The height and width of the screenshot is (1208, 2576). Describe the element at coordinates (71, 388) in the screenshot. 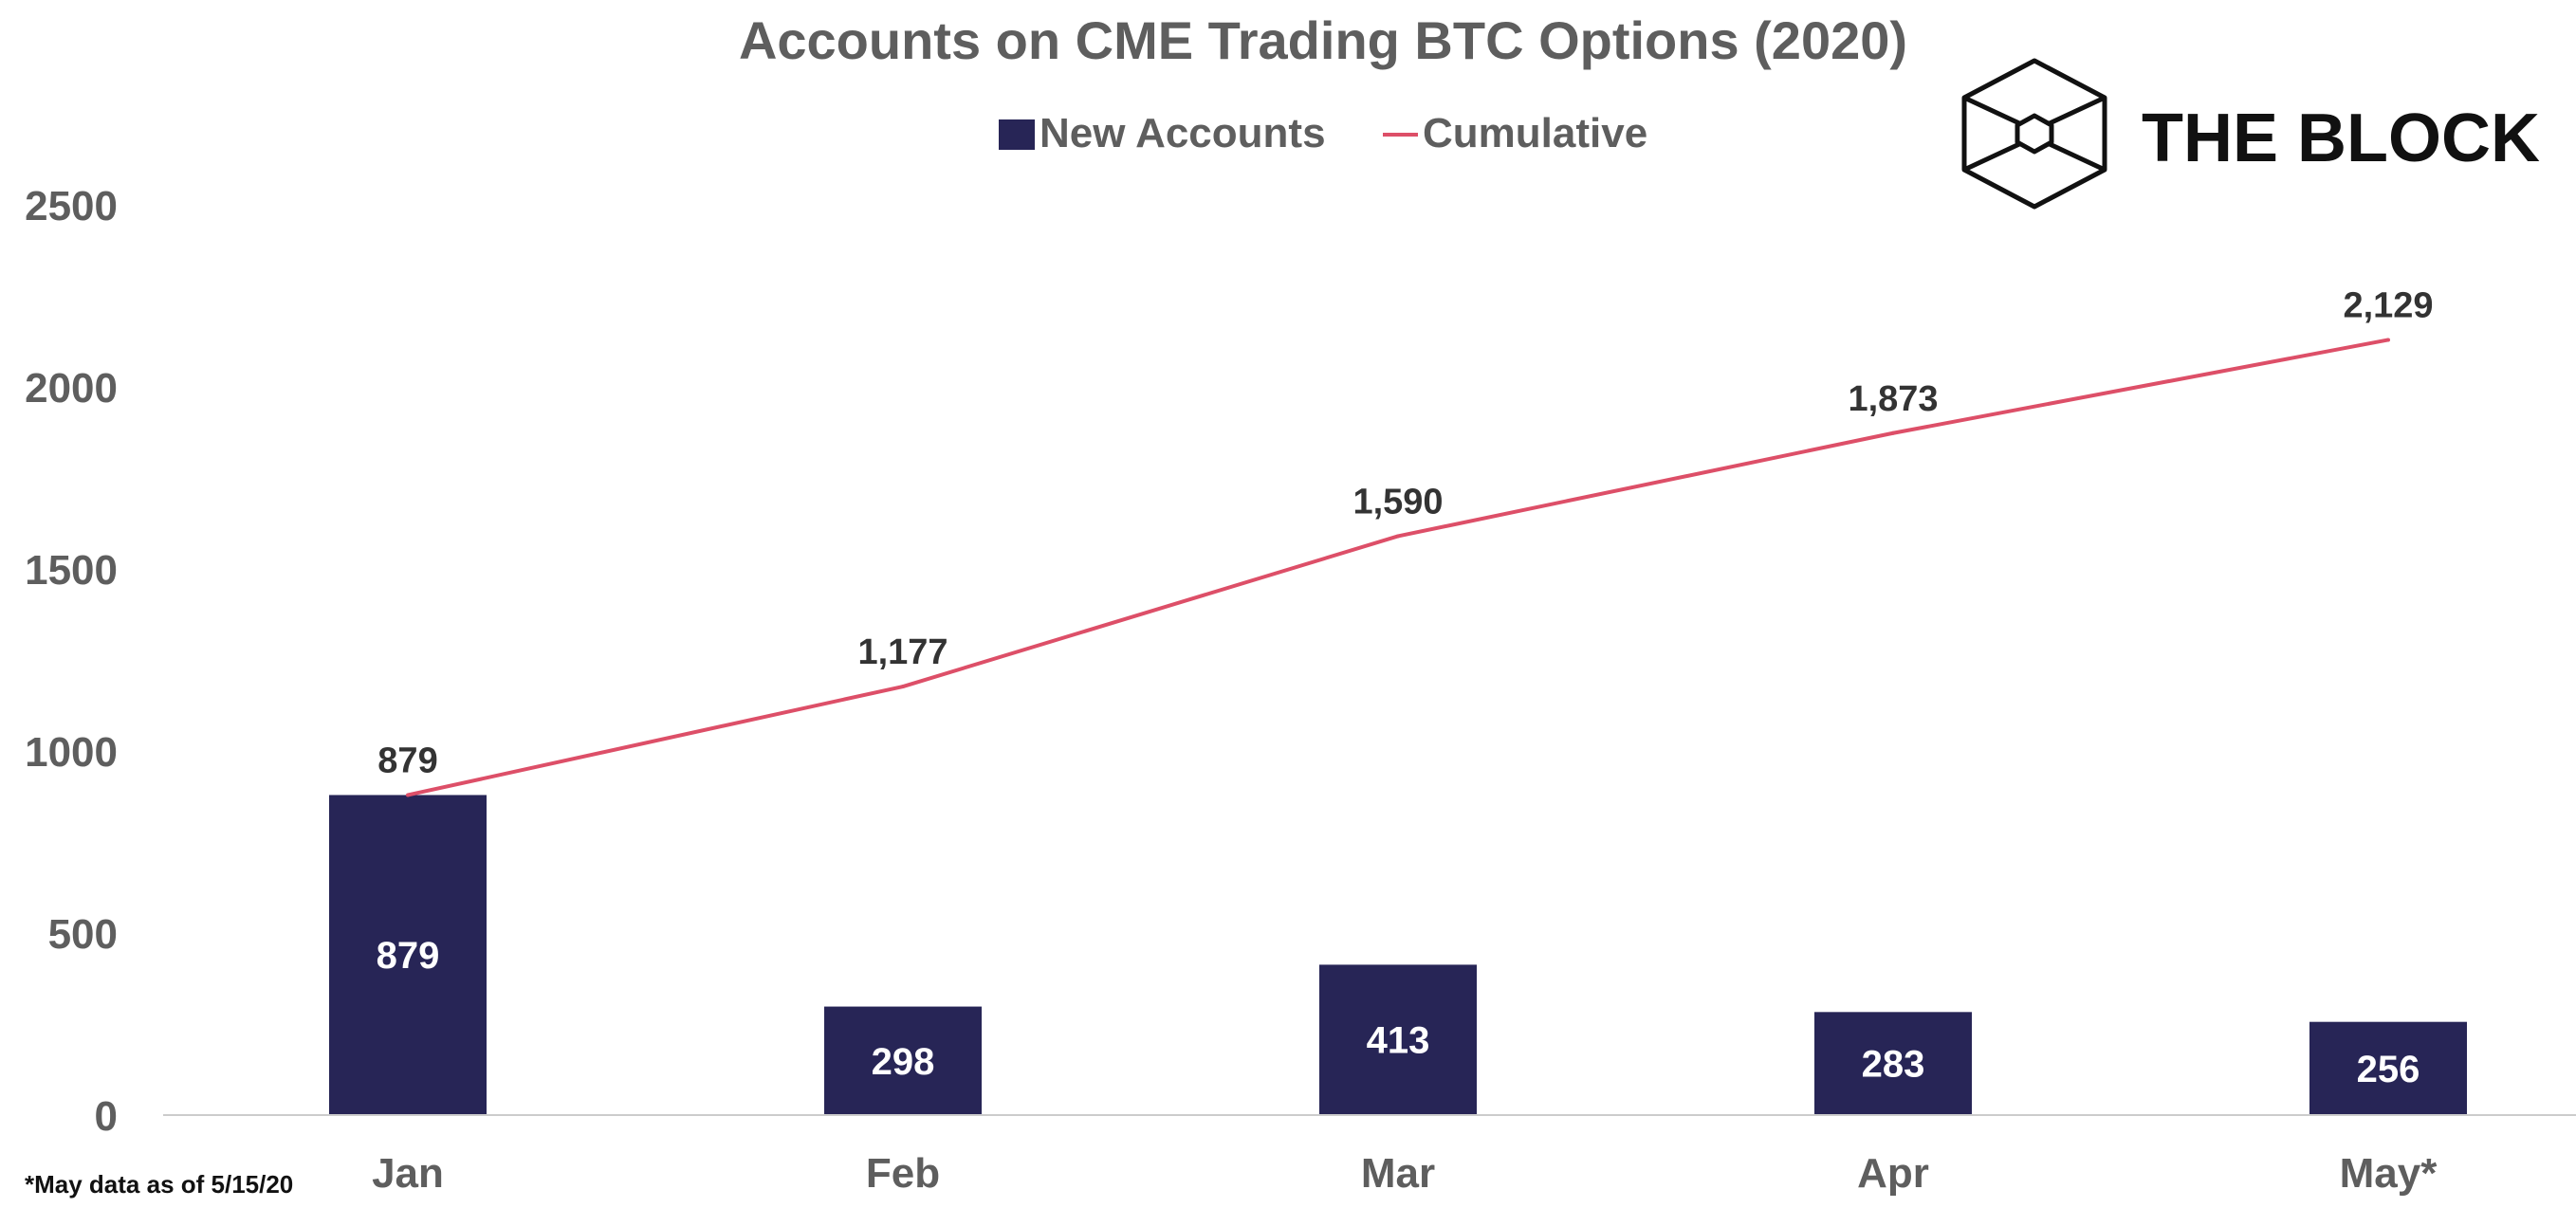

I see `y-tick-label: 2000` at that location.